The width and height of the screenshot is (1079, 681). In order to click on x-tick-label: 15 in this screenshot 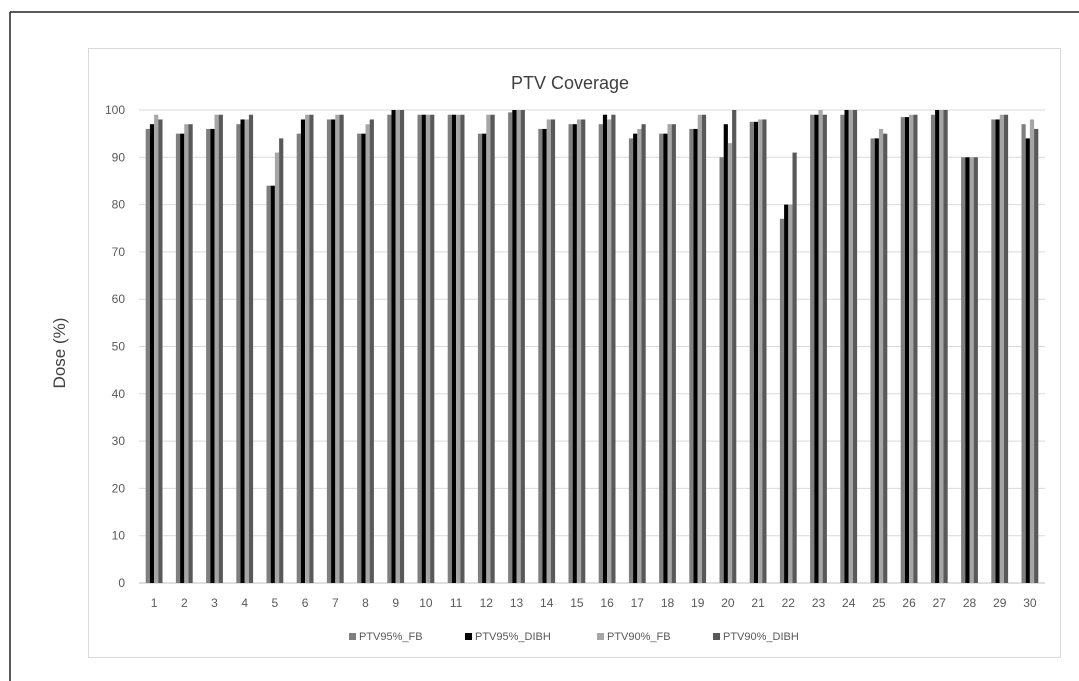, I will do `click(577, 603)`.